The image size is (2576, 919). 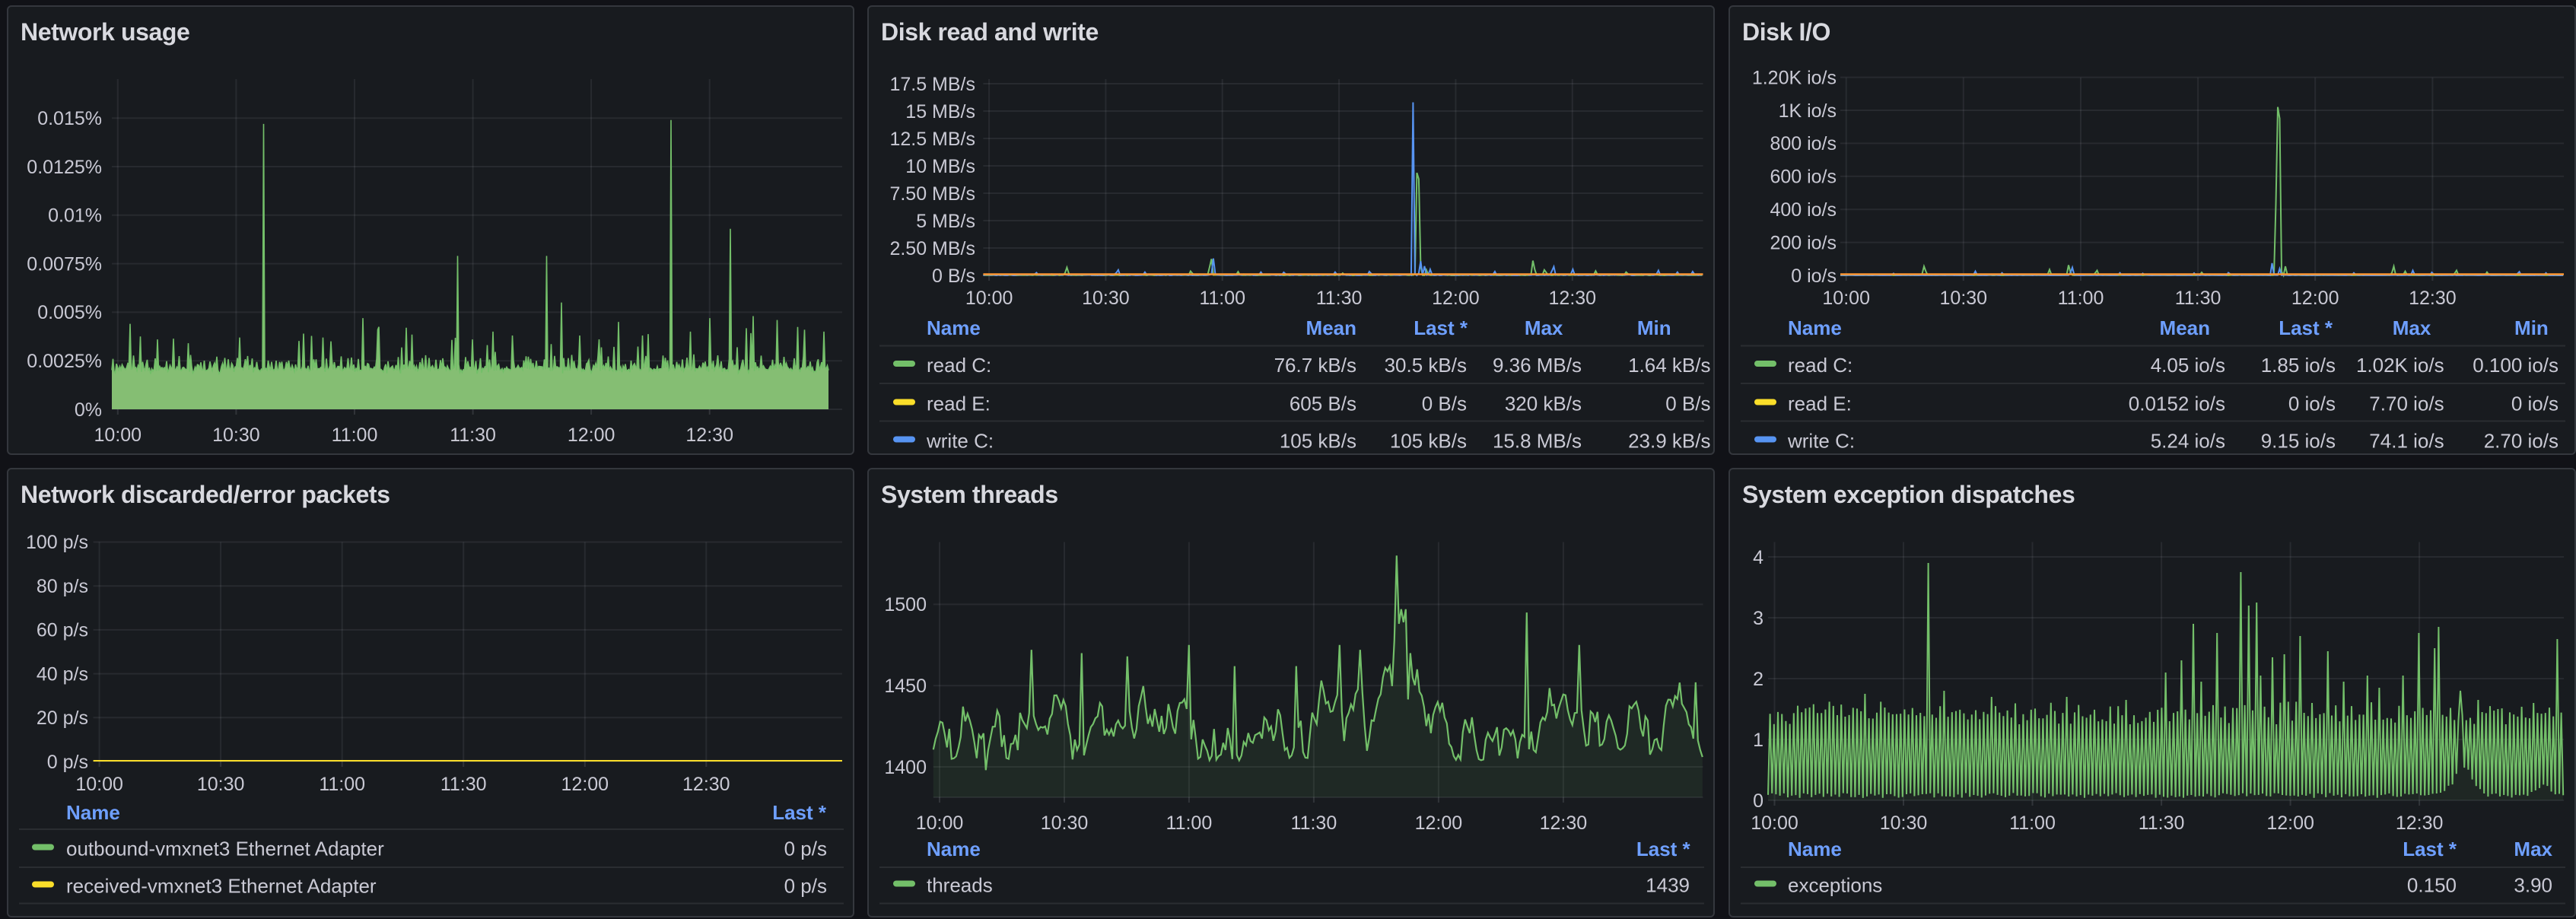 I want to click on svg-text: 23.9 kB/s, so click(x=1669, y=442).